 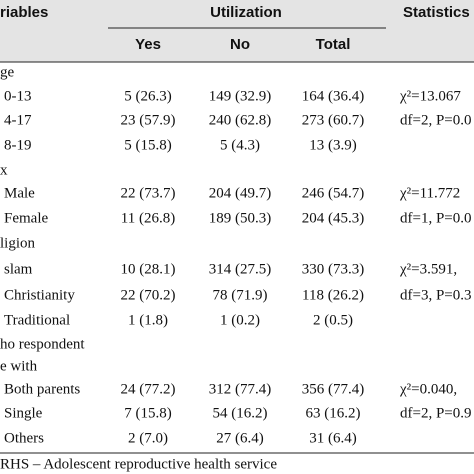 What do you see at coordinates (39, 295) in the screenshot?
I see `row-label: Christianity` at bounding box center [39, 295].